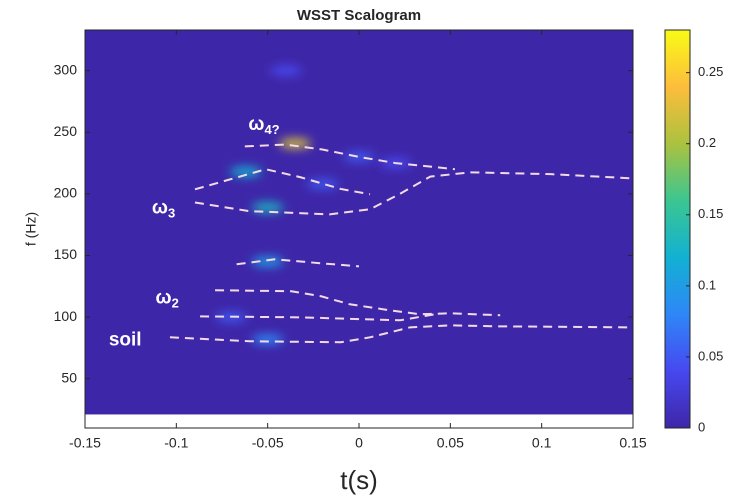 This screenshot has width=733, height=498. I want to click on colorbar-tick-label: 0.15, so click(710, 213).